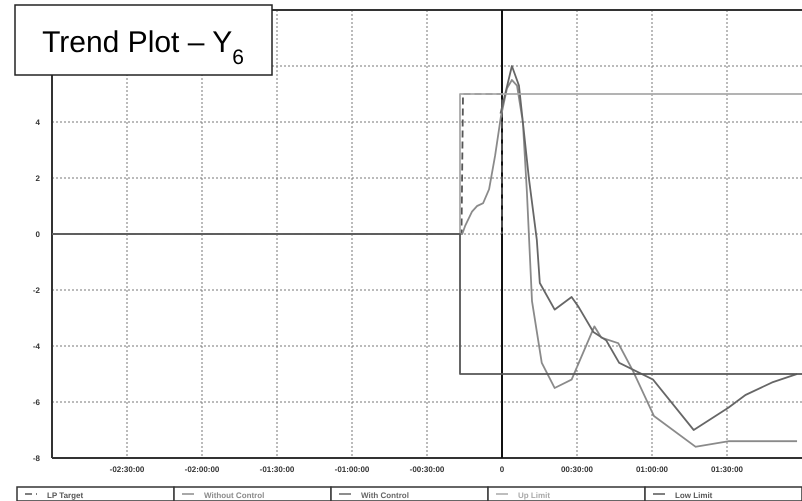 The width and height of the screenshot is (802, 501). I want to click on y-tick-label: -8, so click(36, 458).